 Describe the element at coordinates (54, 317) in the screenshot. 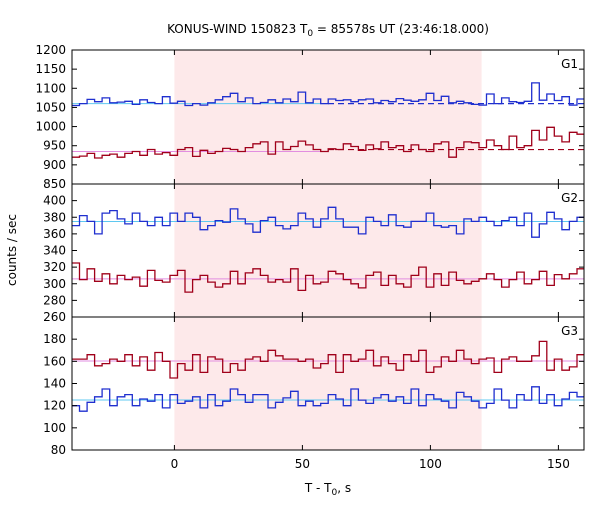

I see `panel-g2-ytick-label: 260` at that location.